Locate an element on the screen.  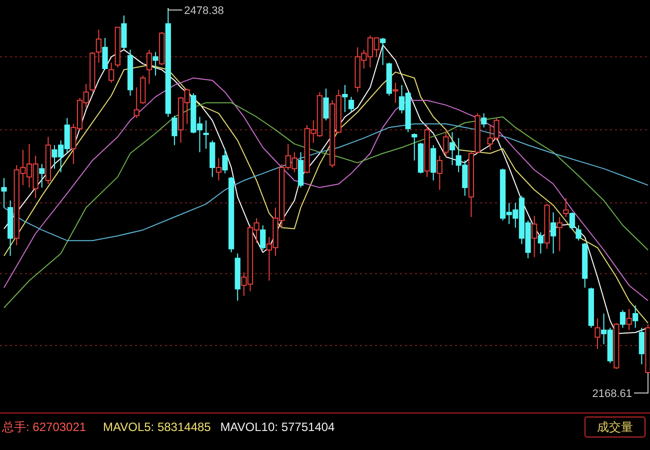
text: MAVOL10: 57751404 is located at coordinates (278, 427).